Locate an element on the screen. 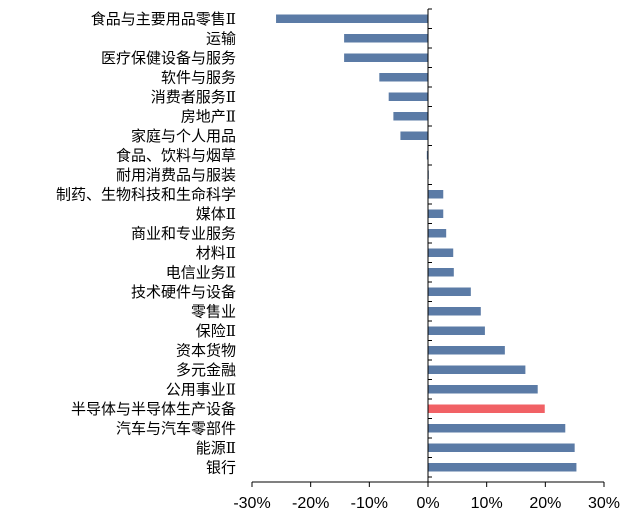 This screenshot has height=518, width=640. category-label-14: 技术硬件与设备 is located at coordinates (183, 292).